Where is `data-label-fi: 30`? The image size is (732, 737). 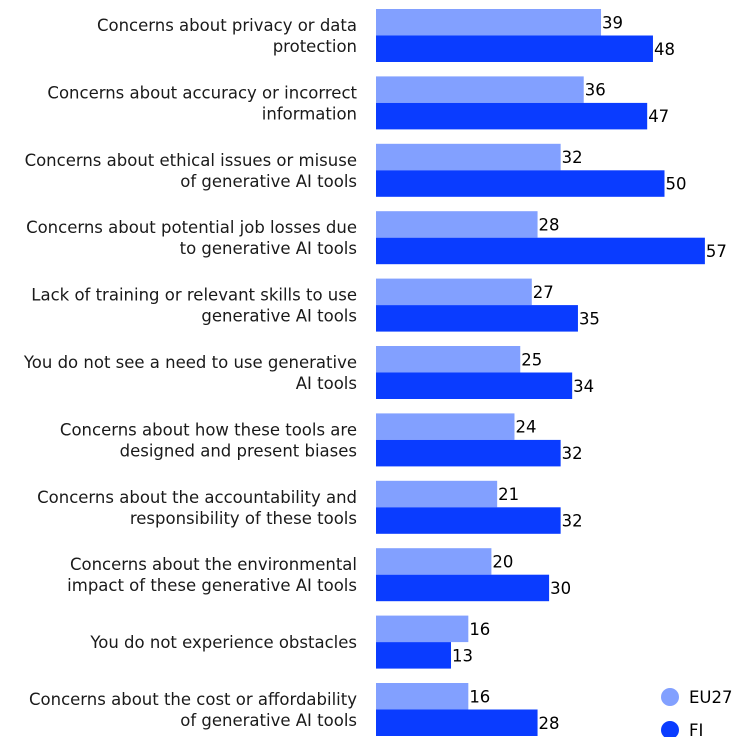 data-label-fi: 30 is located at coordinates (560, 588).